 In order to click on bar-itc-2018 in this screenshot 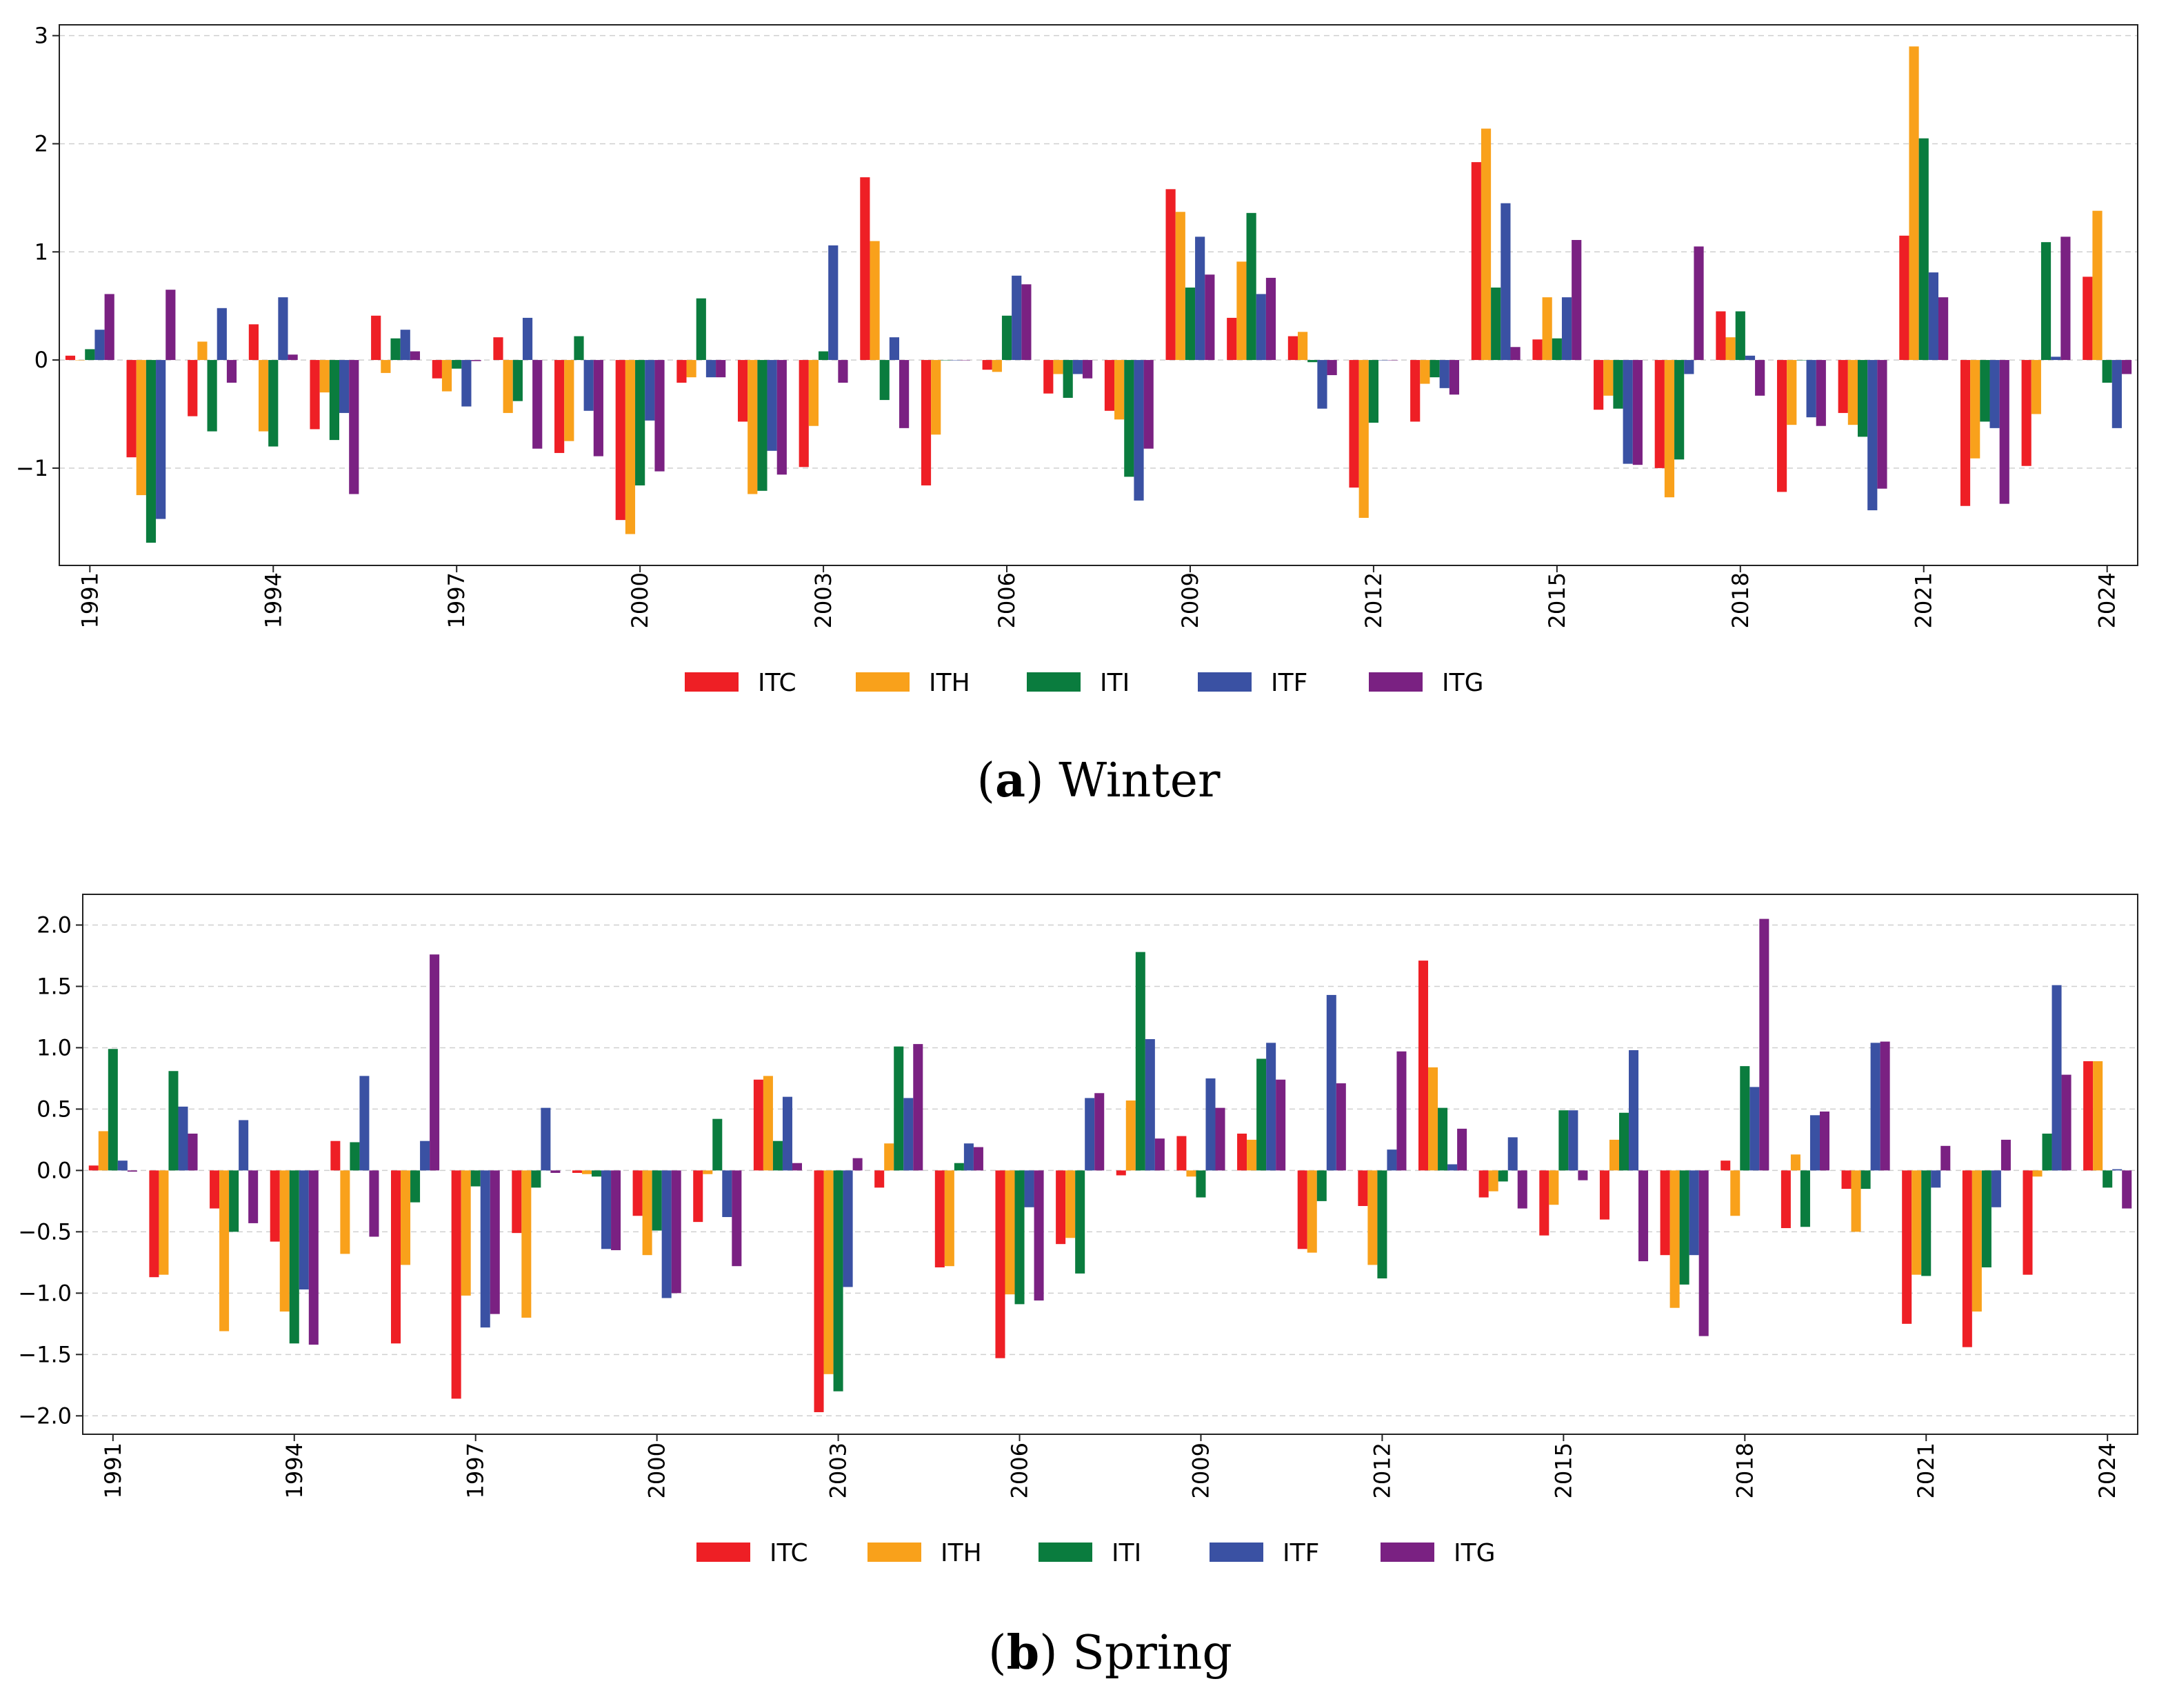, I will do `click(1721, 336)`.